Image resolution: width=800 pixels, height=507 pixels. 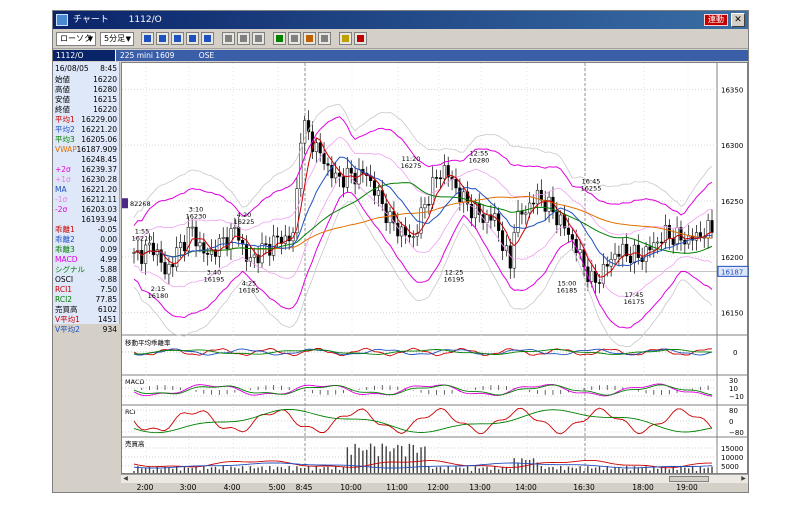 I want to click on data-row-value: 6102, so click(x=107, y=309).